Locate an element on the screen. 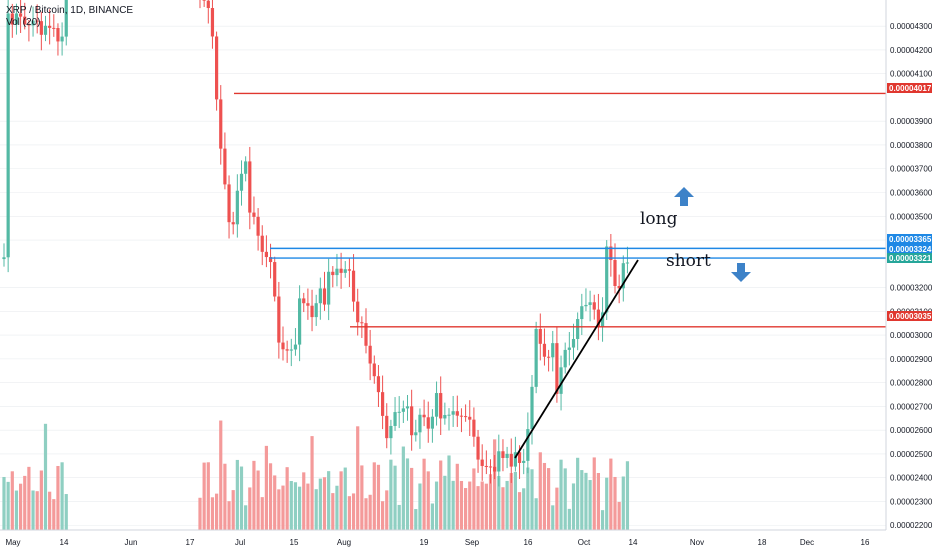 Image resolution: width=932 pixels, height=550 pixels. price-tick-label: 0.00002900 is located at coordinates (911, 359).